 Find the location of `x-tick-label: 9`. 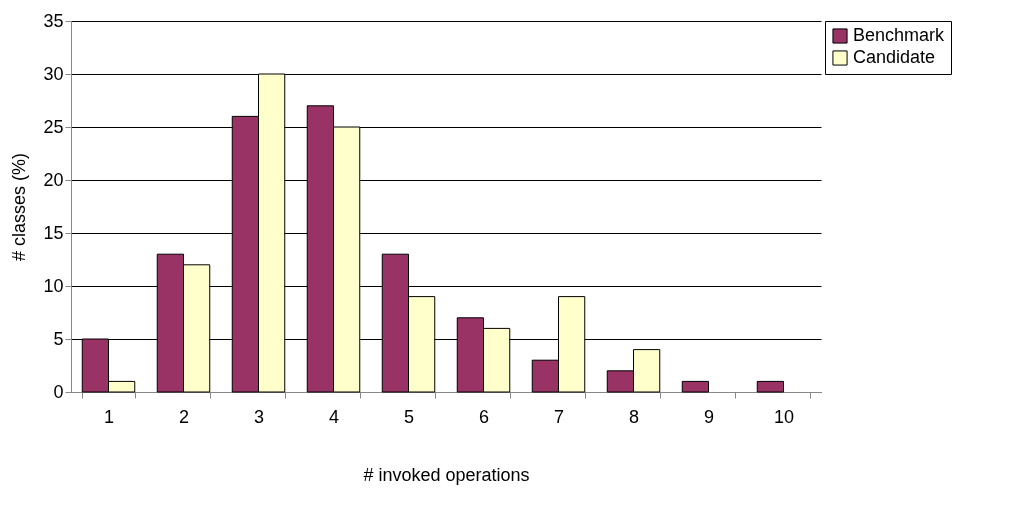

x-tick-label: 9 is located at coordinates (709, 416).